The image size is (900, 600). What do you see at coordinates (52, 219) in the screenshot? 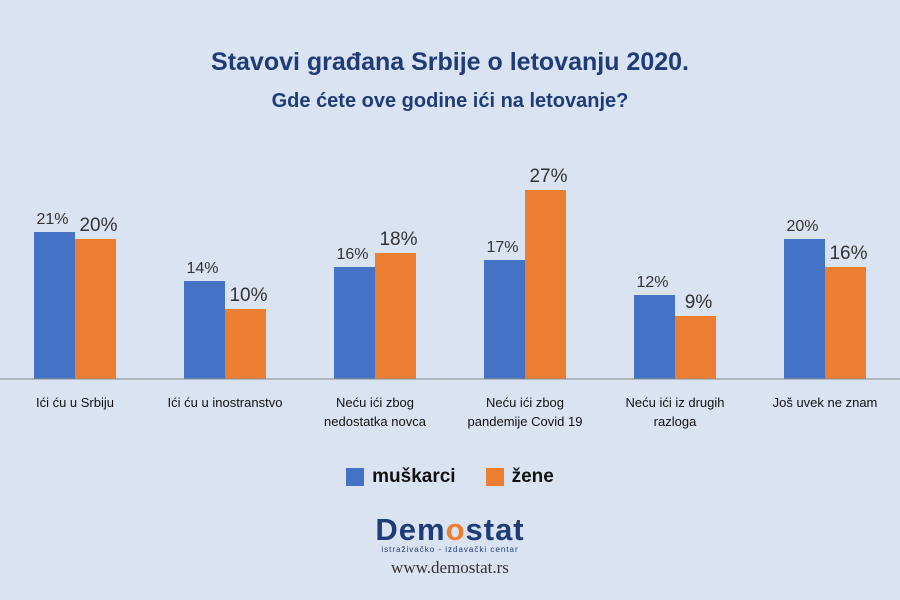
I see `data-label: 21%` at bounding box center [52, 219].